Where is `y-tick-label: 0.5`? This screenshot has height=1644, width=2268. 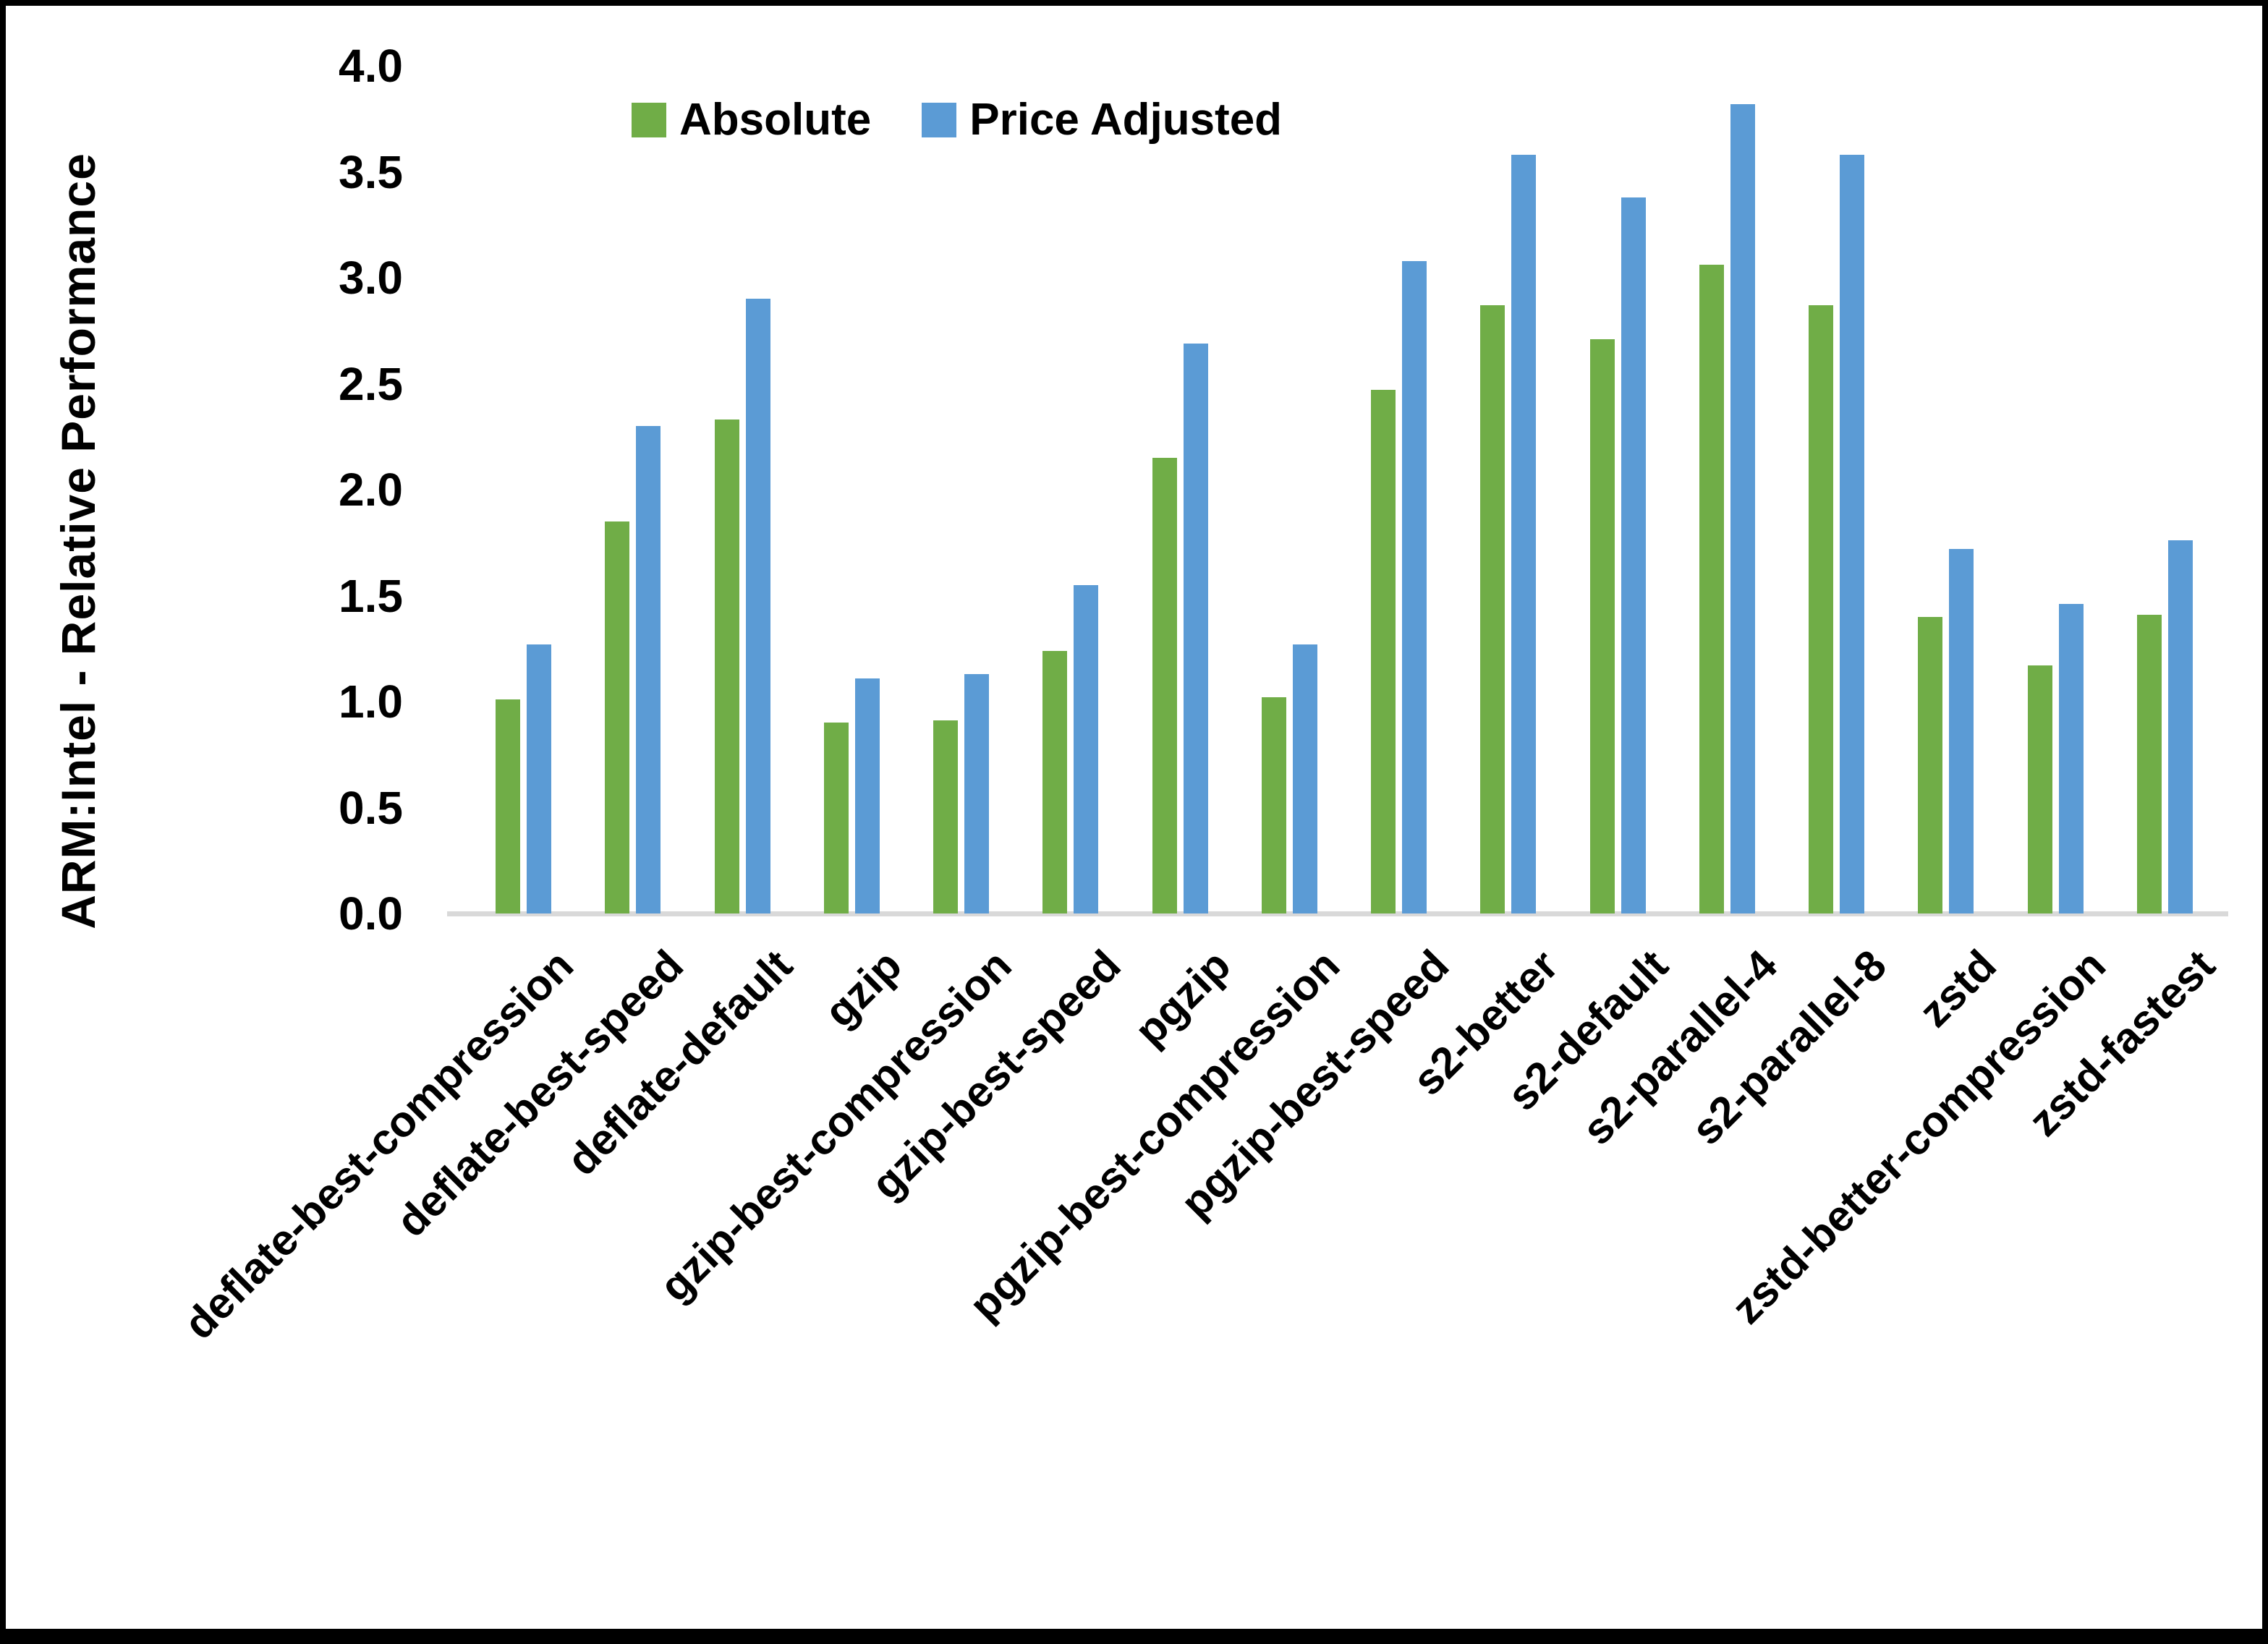
y-tick-label: 0.5 is located at coordinates (371, 807).